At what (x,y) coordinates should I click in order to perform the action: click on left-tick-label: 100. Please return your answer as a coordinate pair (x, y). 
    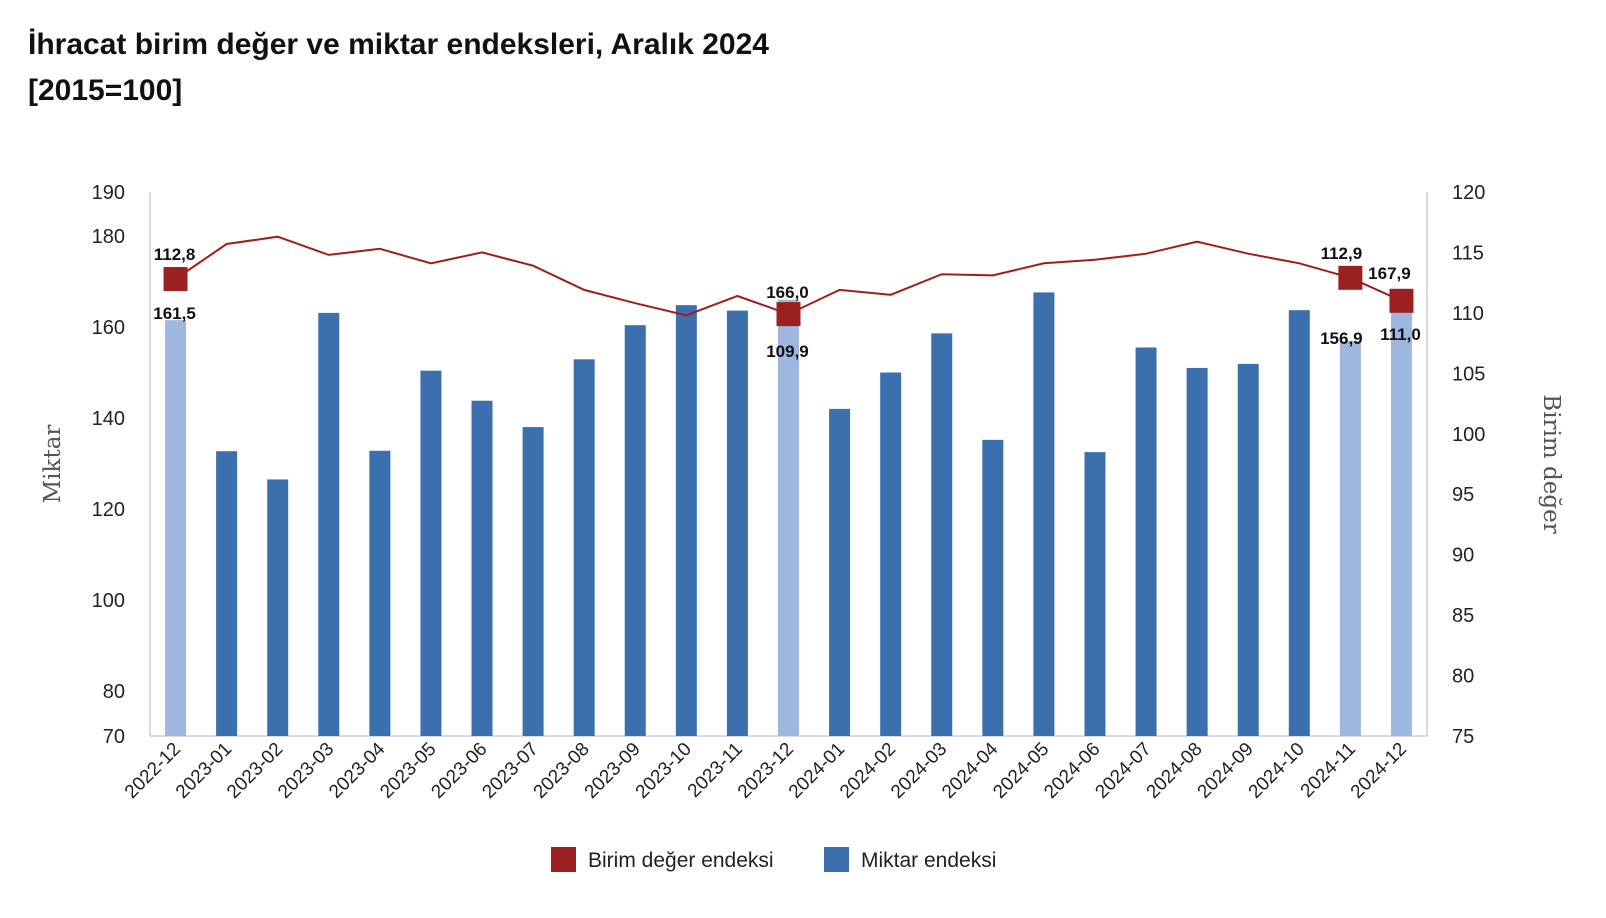
    Looking at the image, I should click on (108, 601).